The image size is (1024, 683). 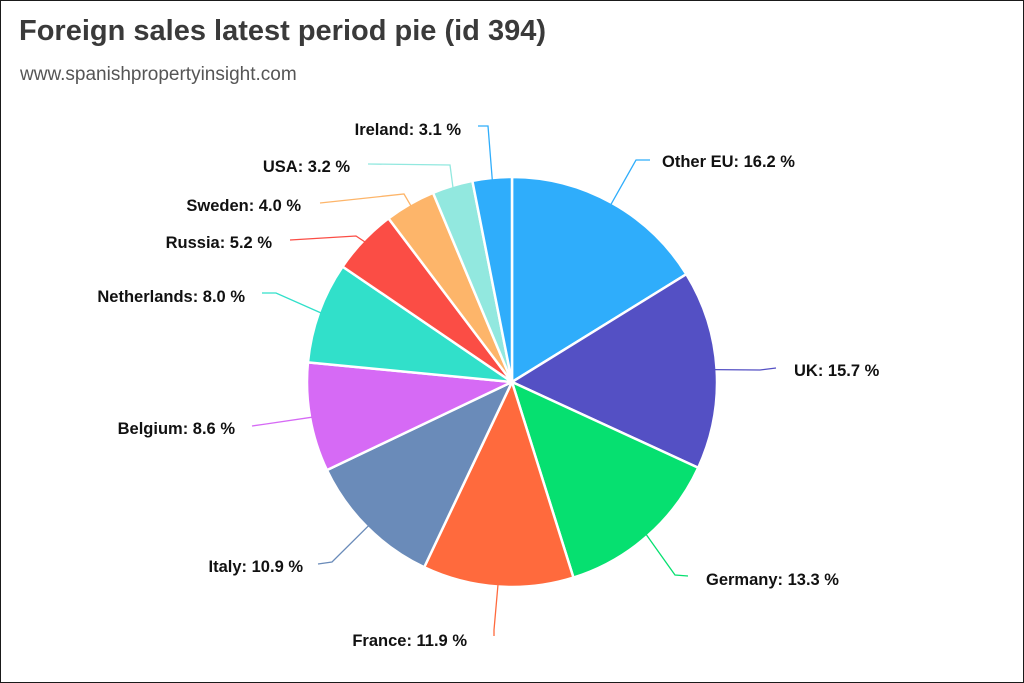 What do you see at coordinates (630, 182) in the screenshot?
I see `leader-line-other-eu` at bounding box center [630, 182].